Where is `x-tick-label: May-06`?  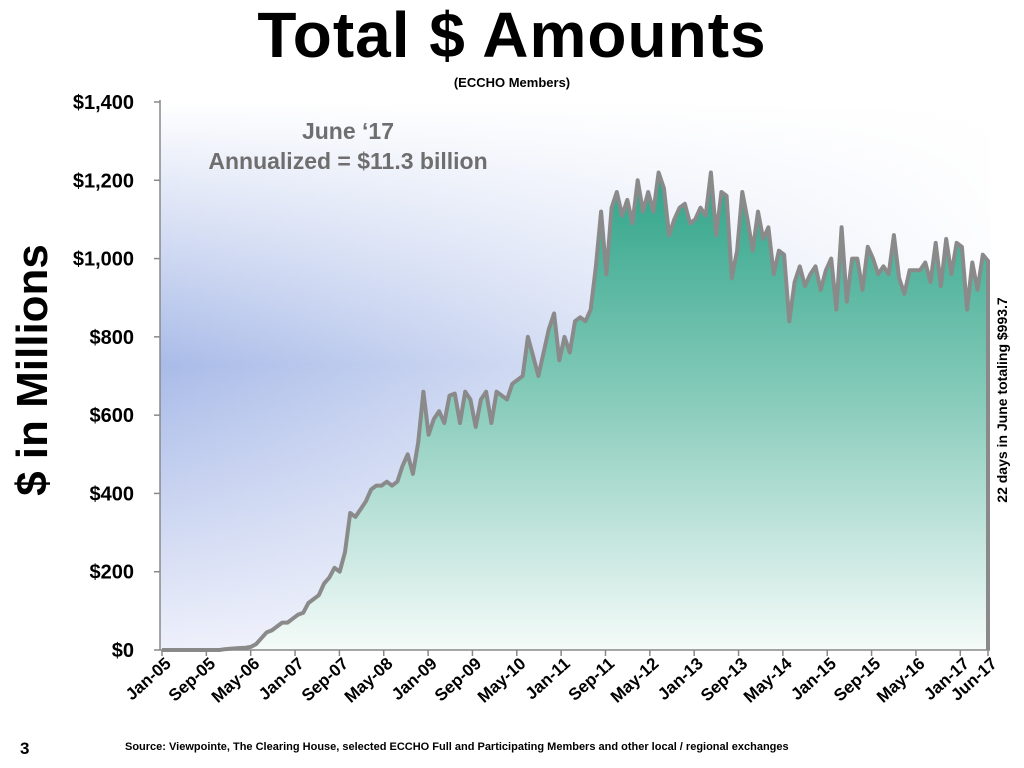 x-tick-label: May-06 is located at coordinates (236, 680).